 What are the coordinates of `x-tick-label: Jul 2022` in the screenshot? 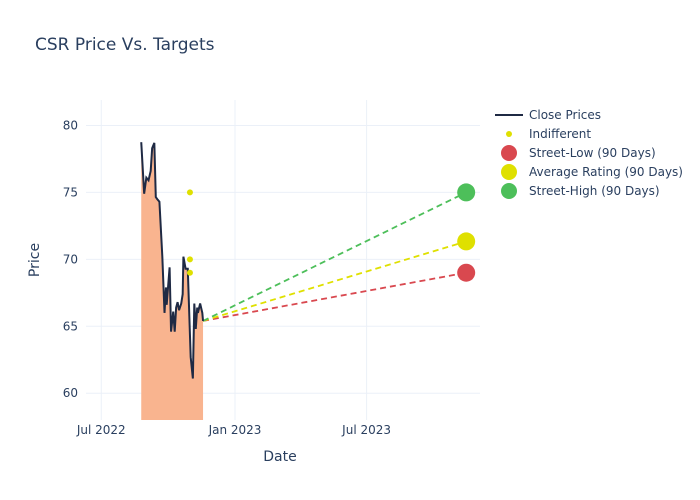 It's located at (101, 430).